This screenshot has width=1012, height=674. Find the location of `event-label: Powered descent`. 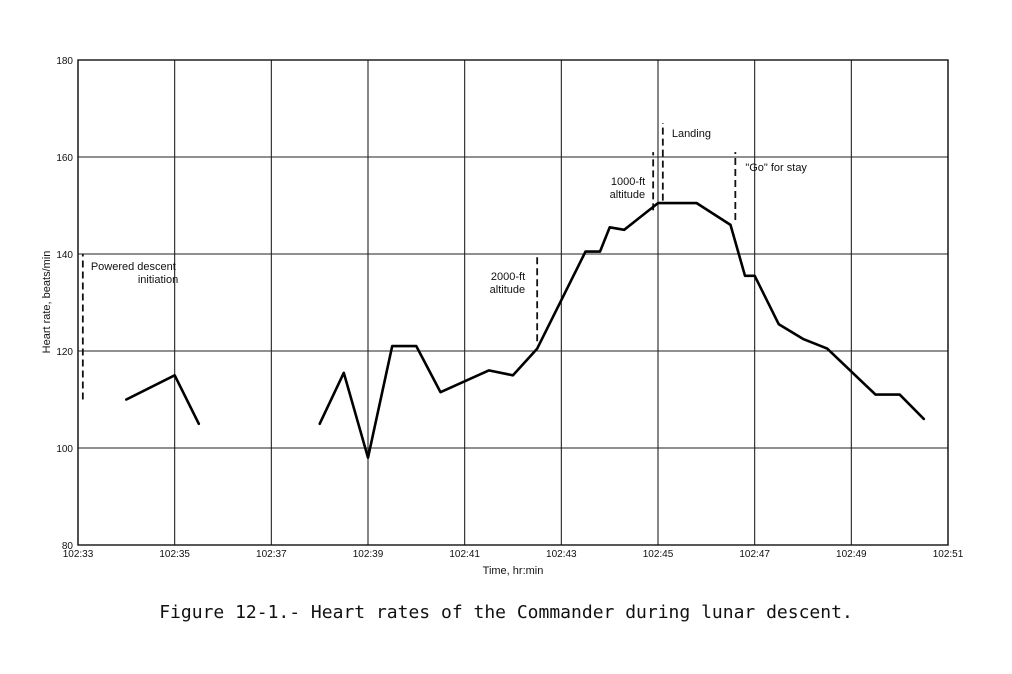

event-label: Powered descent is located at coordinates (133, 267).